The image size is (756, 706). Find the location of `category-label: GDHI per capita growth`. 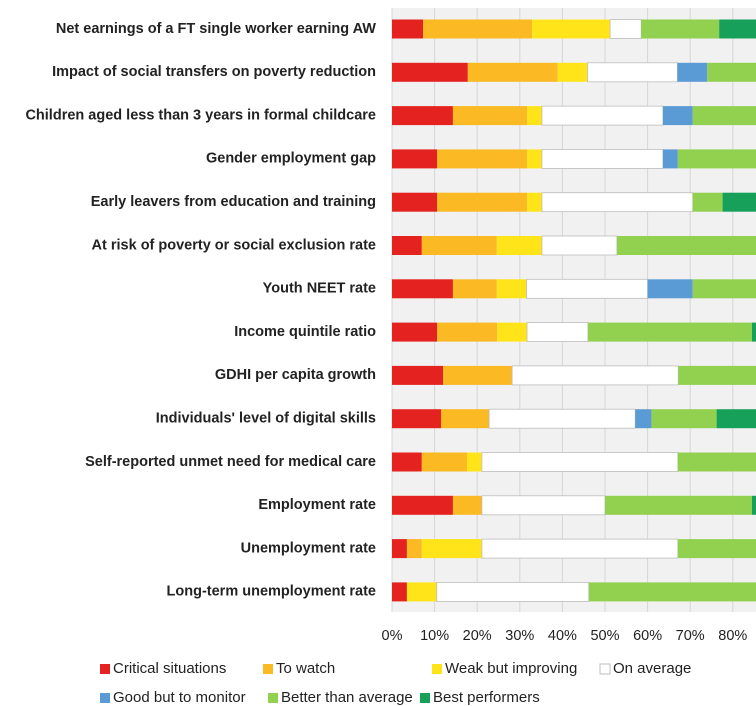

category-label: GDHI per capita growth is located at coordinates (295, 375).